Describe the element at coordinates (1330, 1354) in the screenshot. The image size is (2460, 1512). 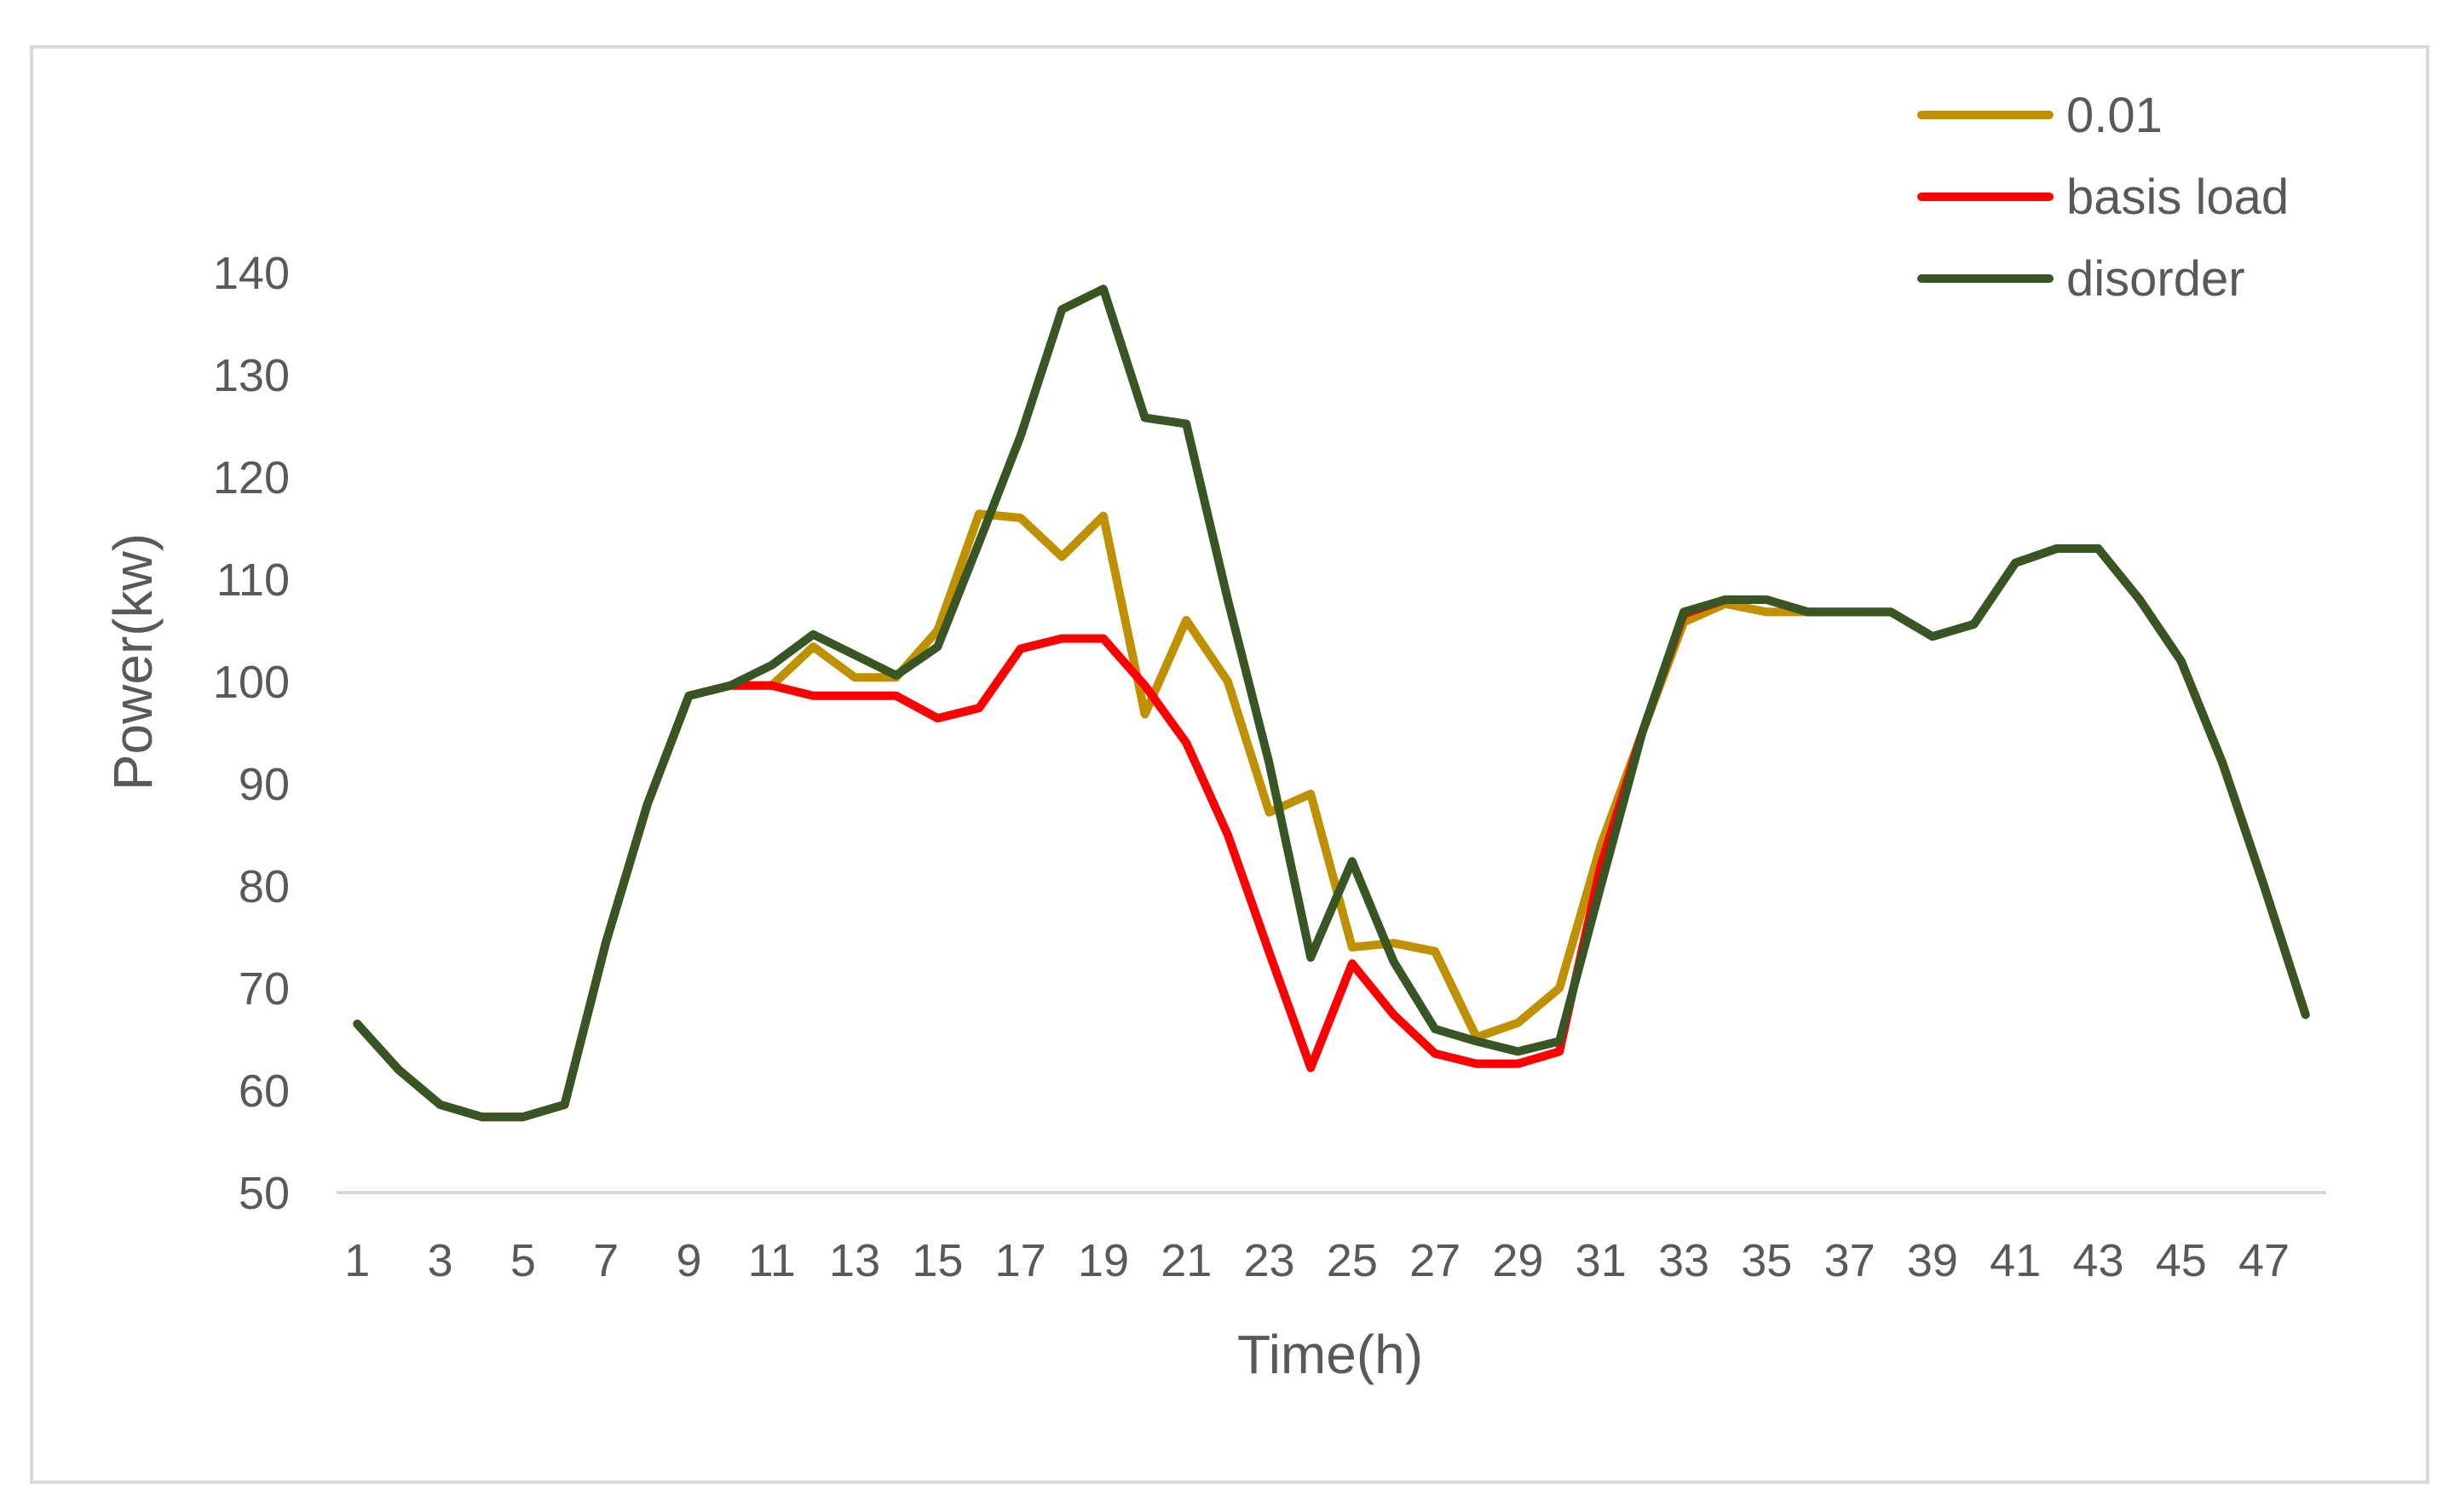
I see `x-axis-title: Time(h)` at that location.